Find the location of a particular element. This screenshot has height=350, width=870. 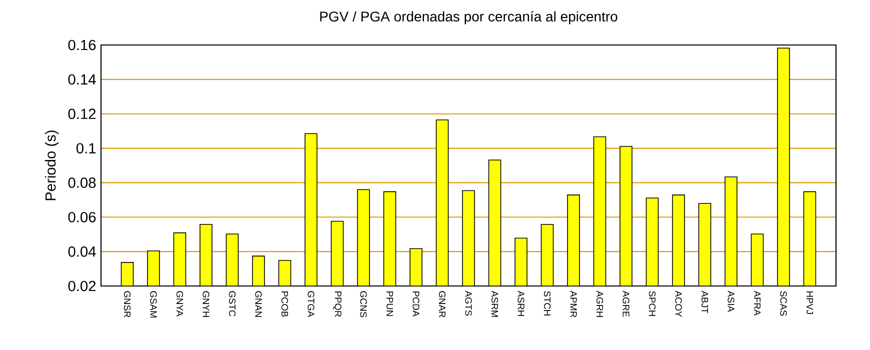

x-tick-label: STCH is located at coordinates (547, 303).